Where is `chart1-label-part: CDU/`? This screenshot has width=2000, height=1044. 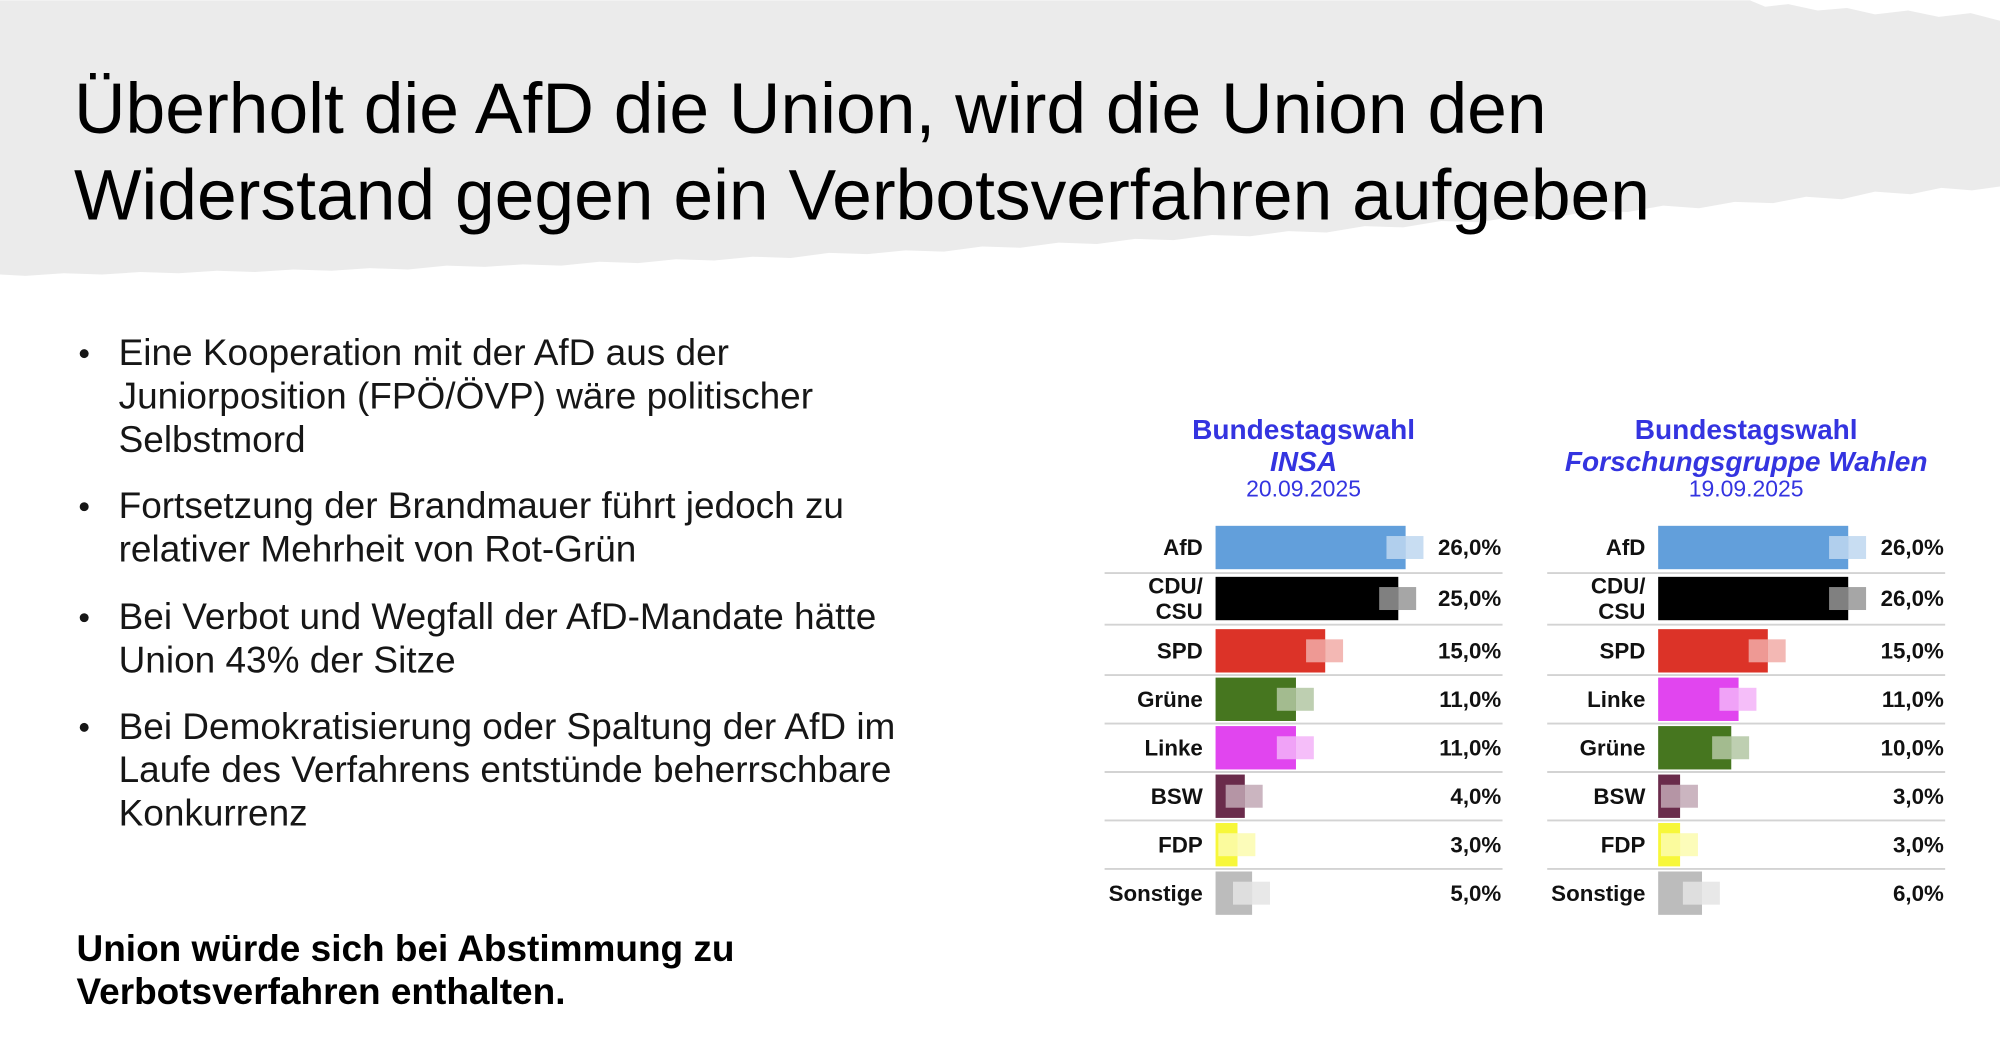 chart1-label-part: CDU/ is located at coordinates (1175, 585).